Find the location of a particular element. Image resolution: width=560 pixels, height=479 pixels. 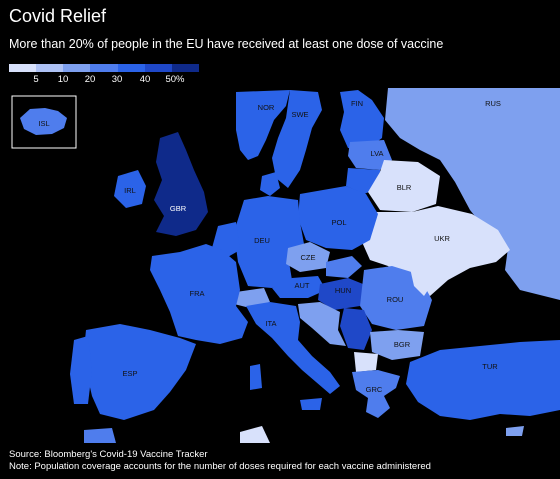

country-tur is located at coordinates (483, 380).